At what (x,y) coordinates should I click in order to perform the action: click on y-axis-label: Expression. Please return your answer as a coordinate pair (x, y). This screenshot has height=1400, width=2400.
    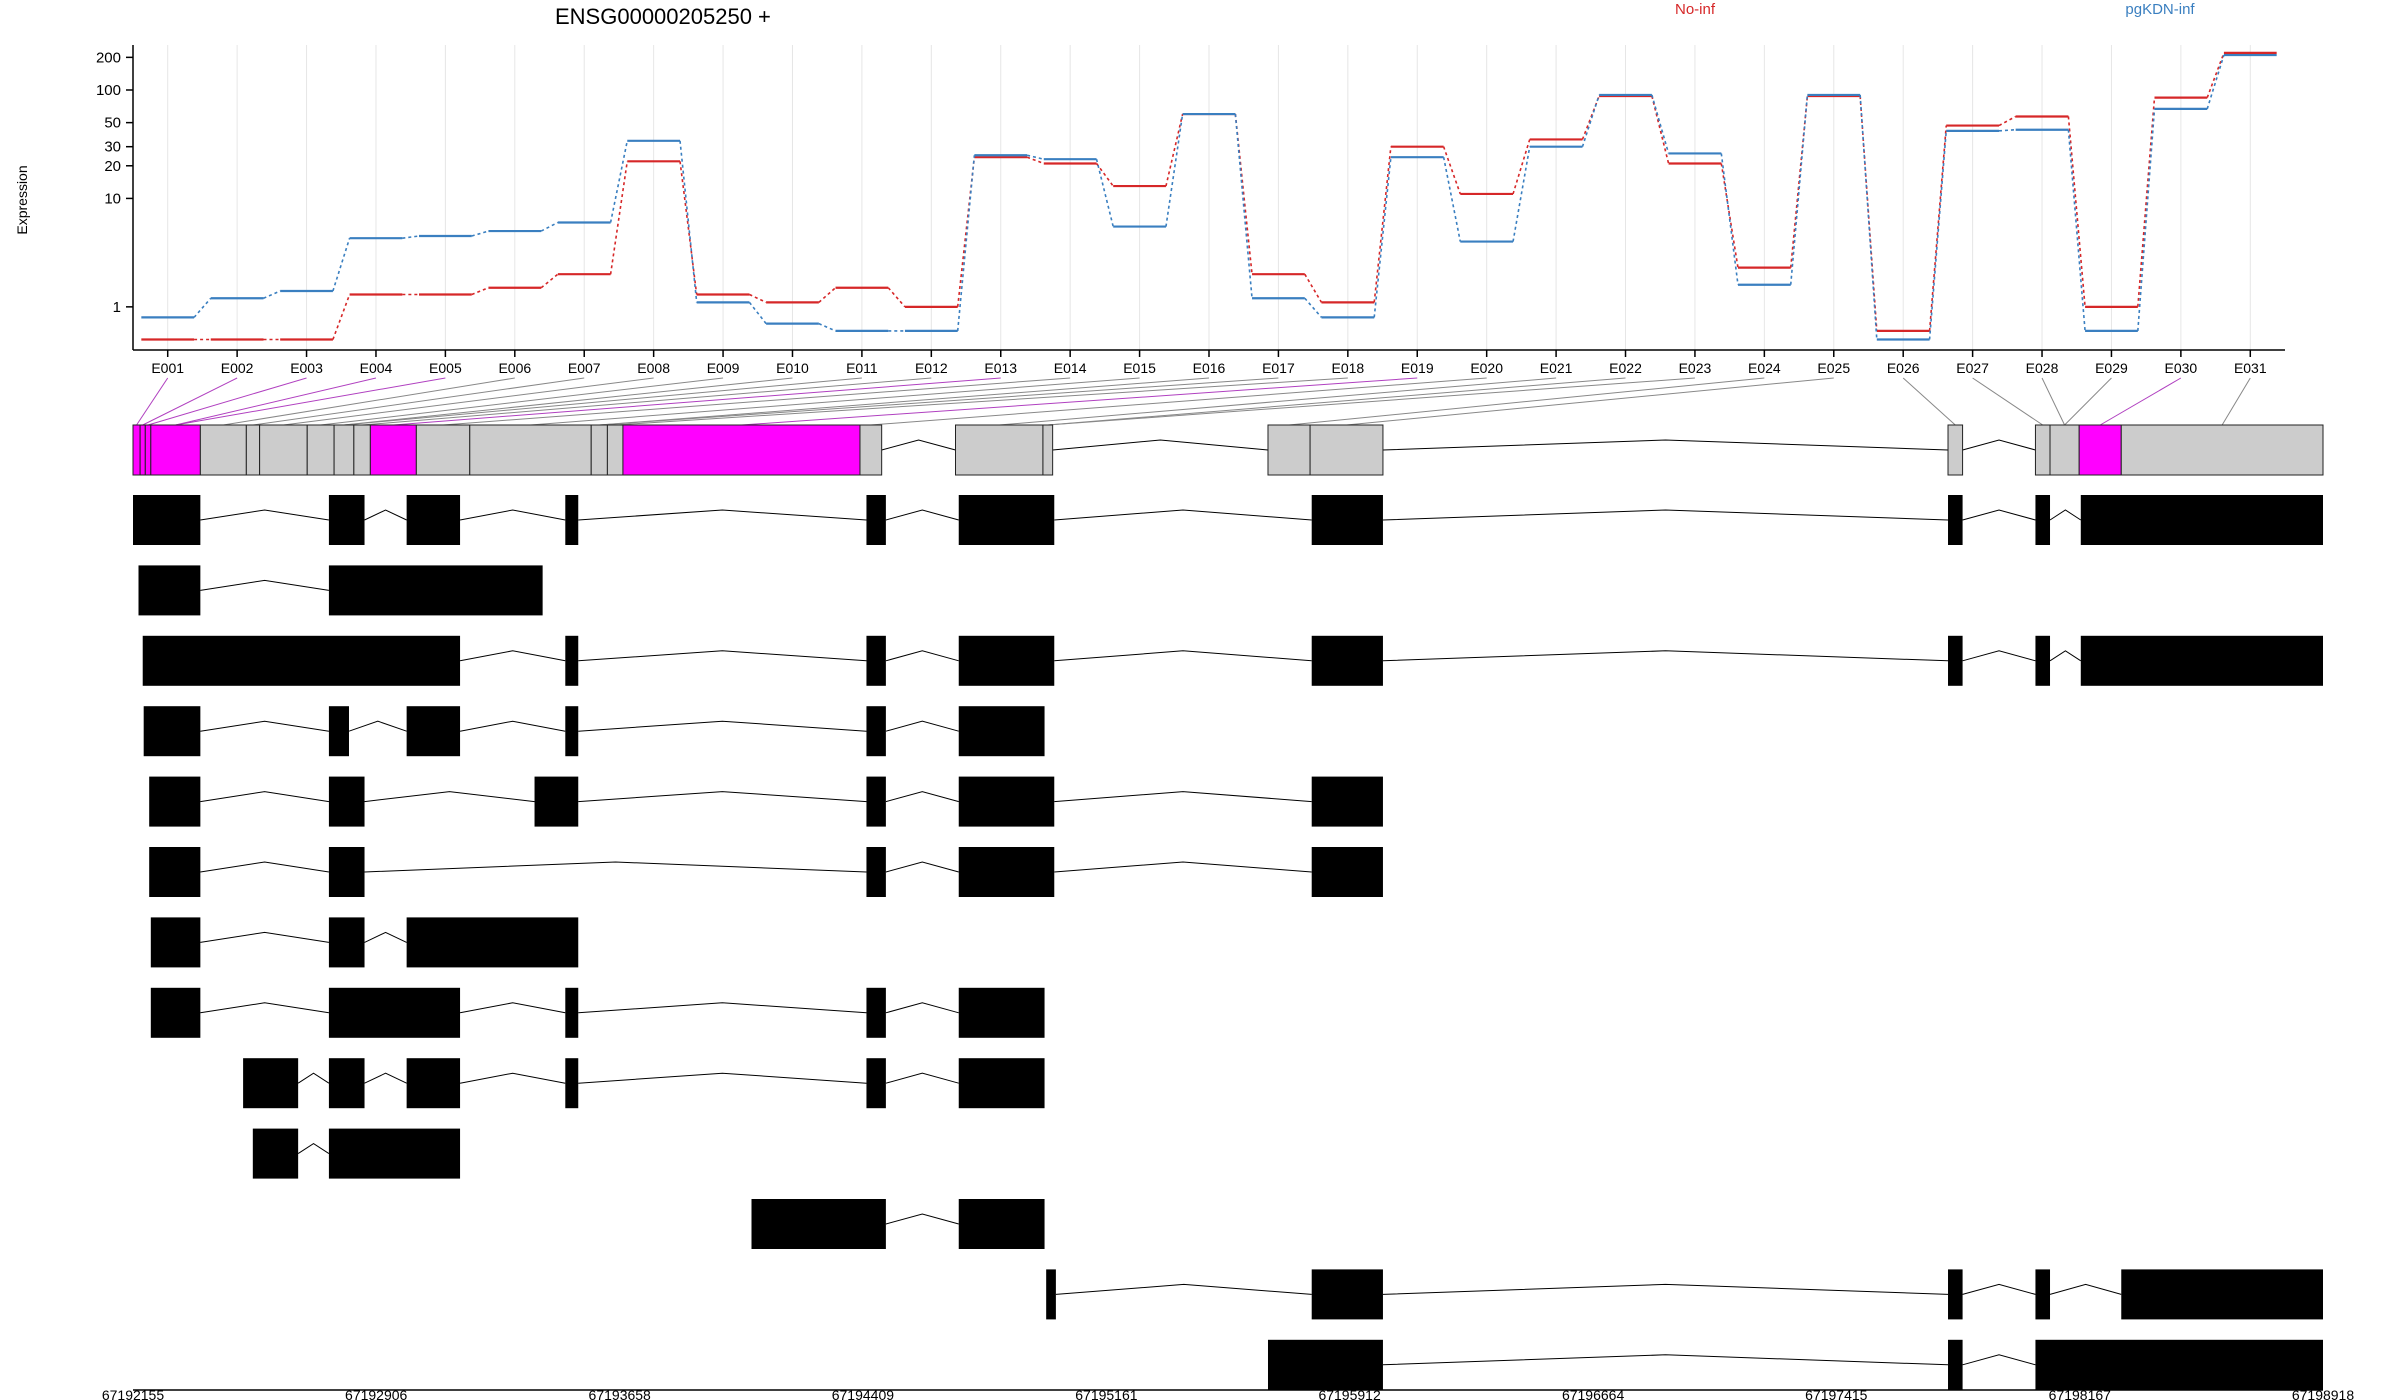
    Looking at the image, I should click on (22, 199).